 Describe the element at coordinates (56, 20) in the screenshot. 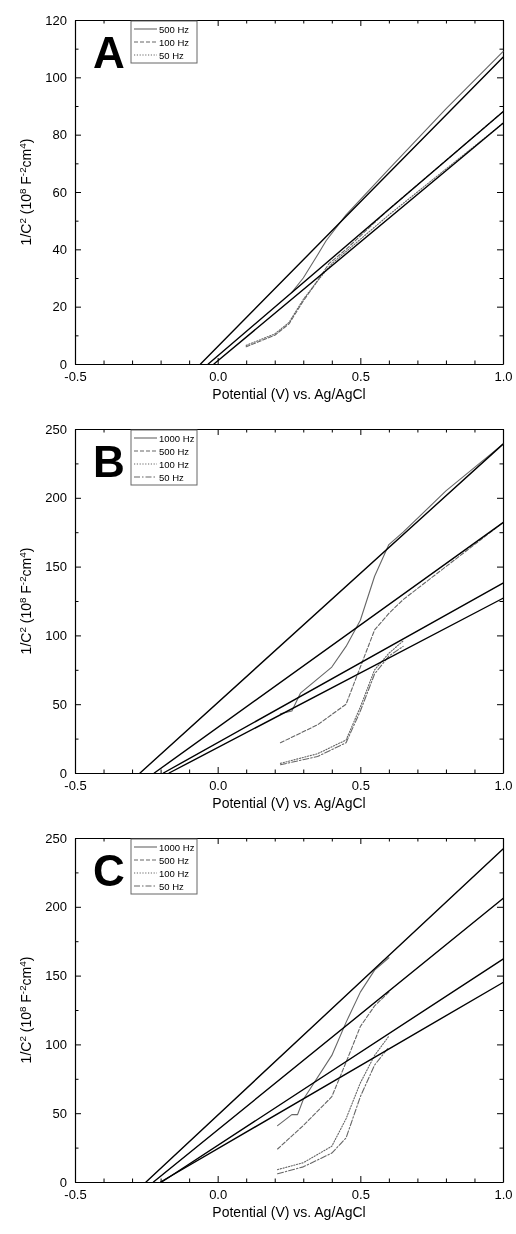

I see `y-tick-label: 120` at that location.